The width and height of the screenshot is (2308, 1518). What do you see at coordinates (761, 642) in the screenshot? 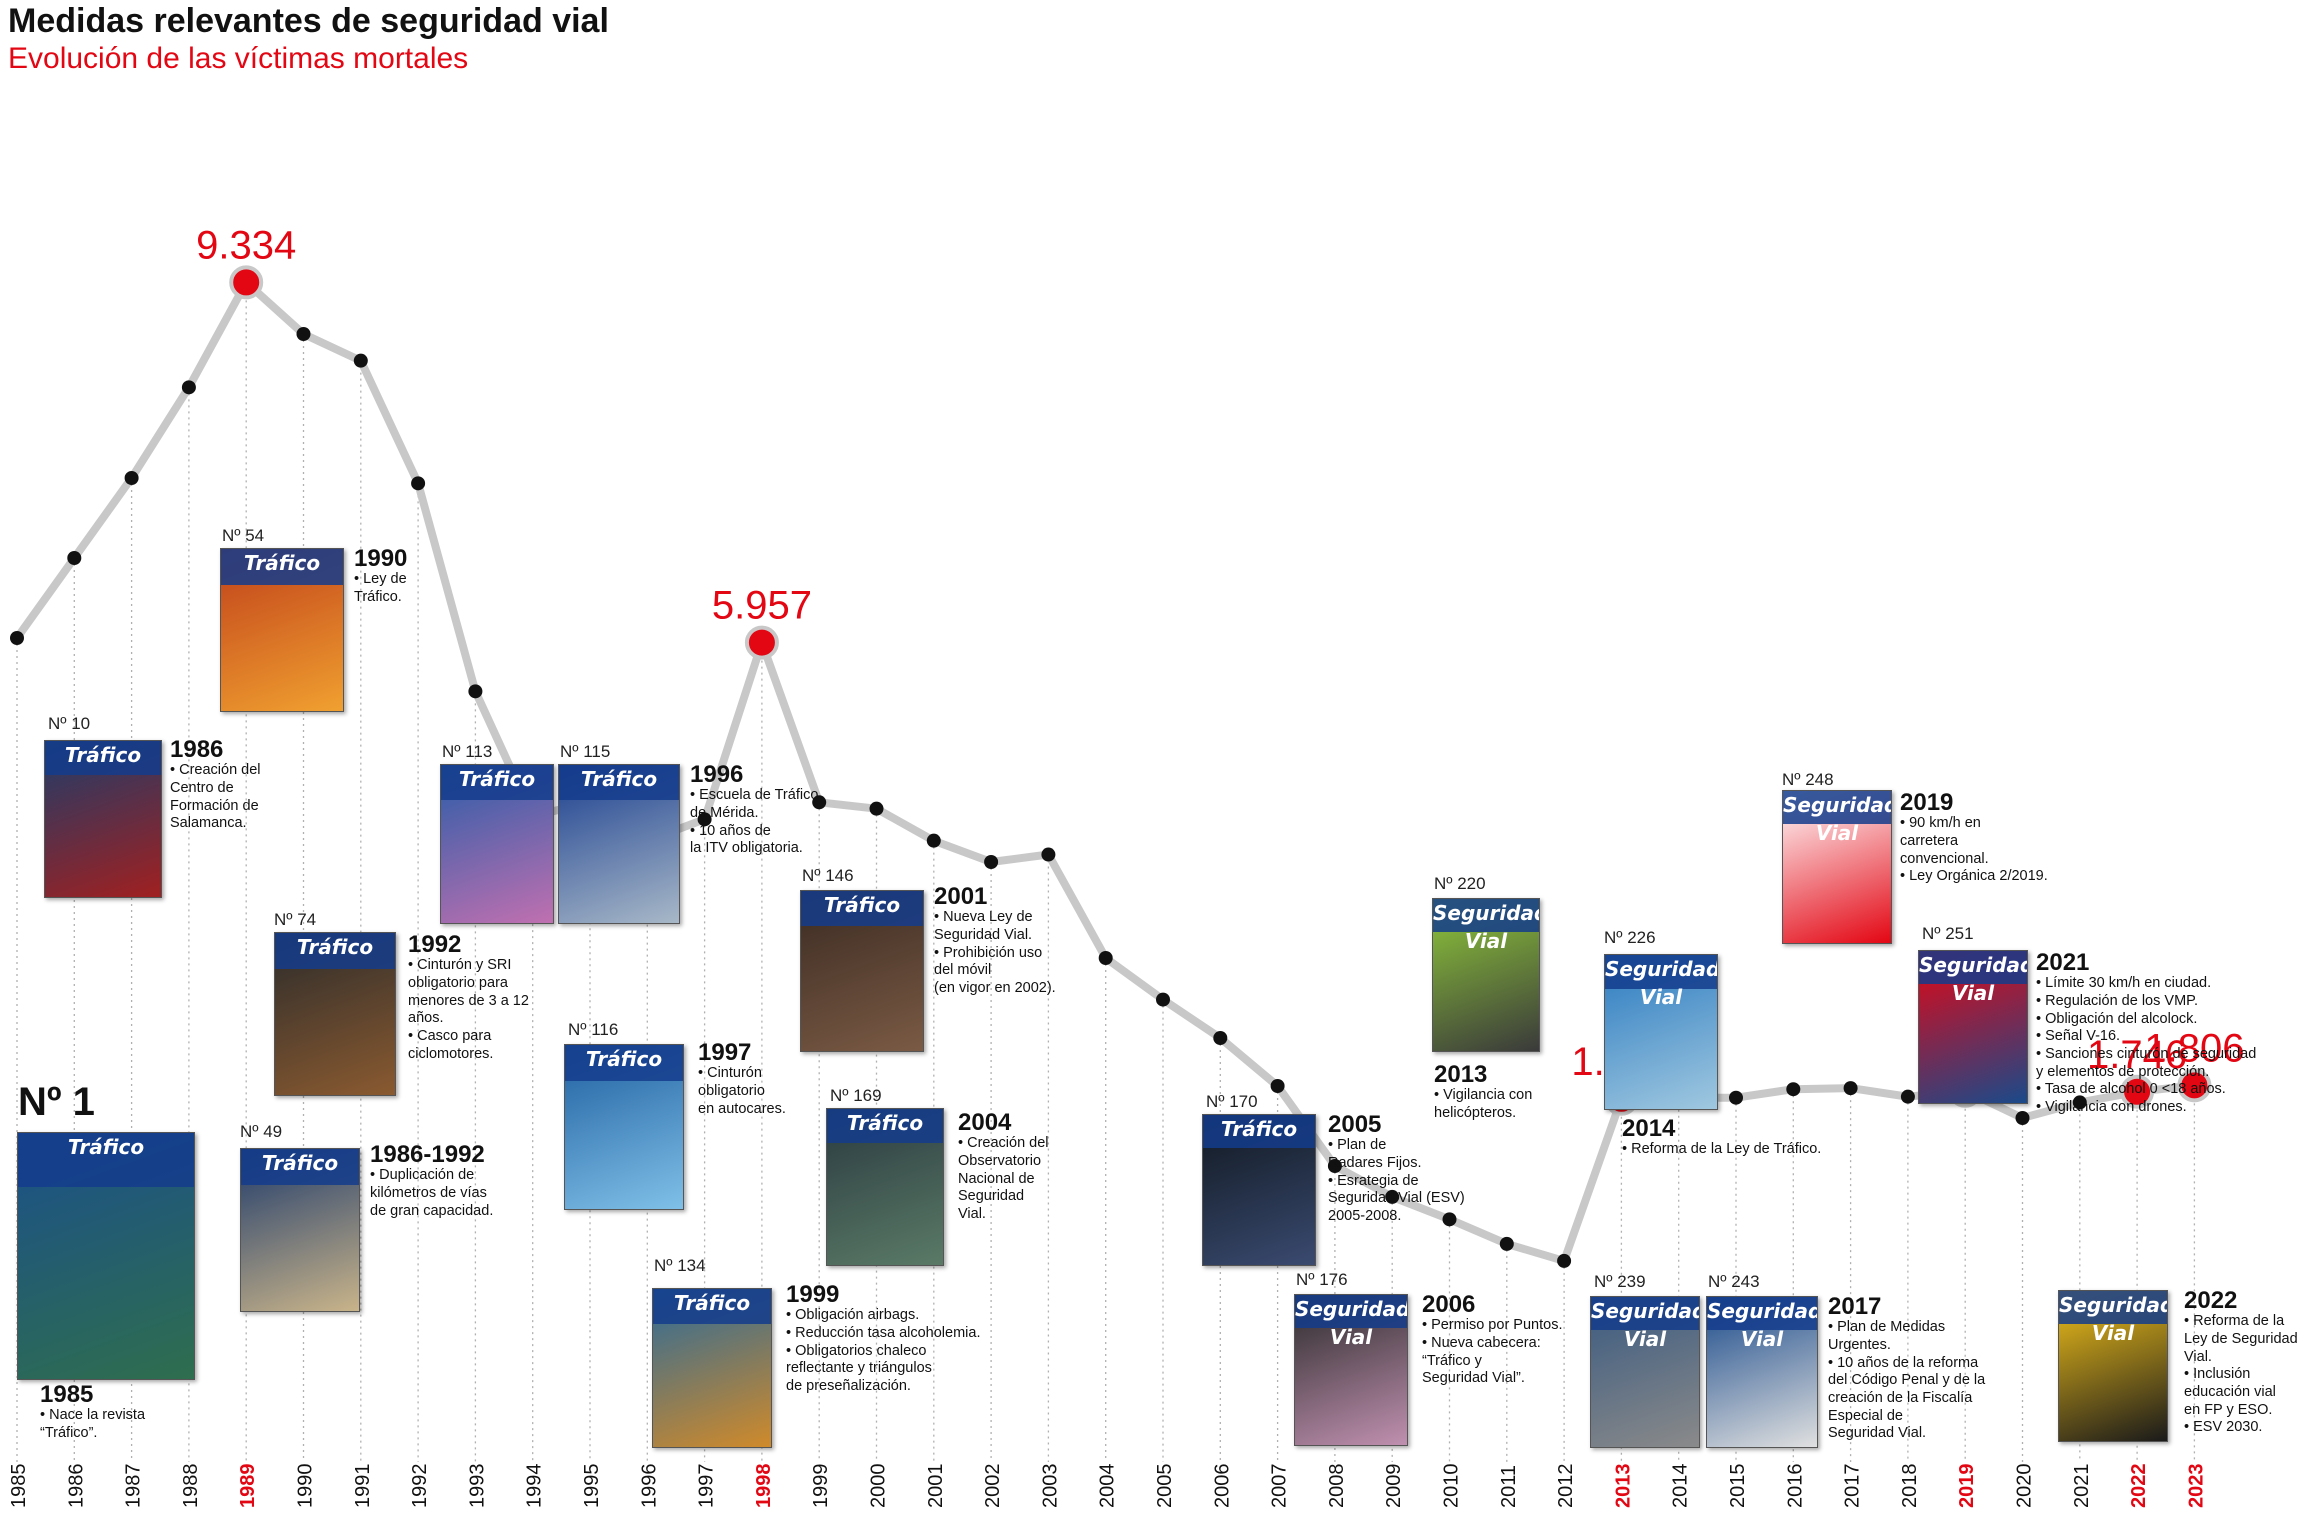
I see `data-point-1998` at bounding box center [761, 642].